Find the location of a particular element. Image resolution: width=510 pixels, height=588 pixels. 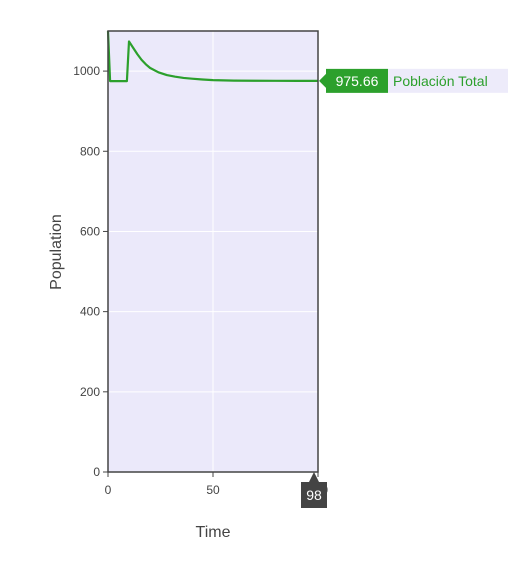

y-axis-title: Population is located at coordinates (56, 252).